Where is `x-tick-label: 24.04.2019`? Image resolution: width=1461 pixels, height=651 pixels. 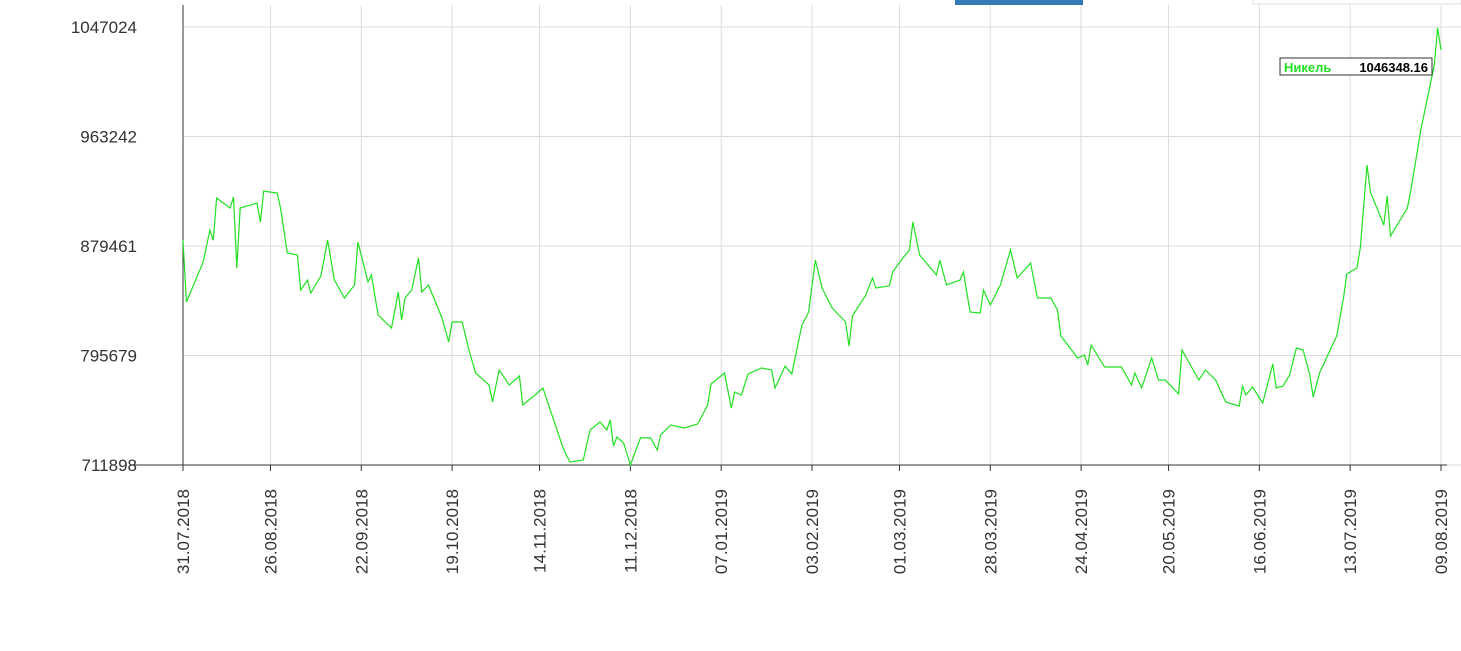
x-tick-label: 24.04.2019 is located at coordinates (1081, 531).